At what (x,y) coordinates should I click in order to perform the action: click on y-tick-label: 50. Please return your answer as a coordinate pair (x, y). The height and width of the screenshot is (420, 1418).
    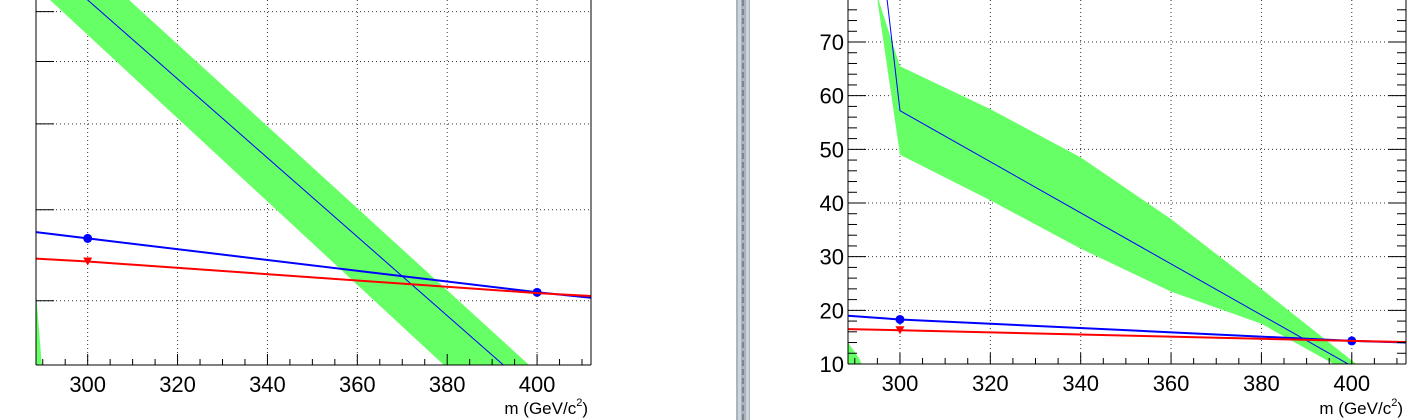
    Looking at the image, I should click on (832, 149).